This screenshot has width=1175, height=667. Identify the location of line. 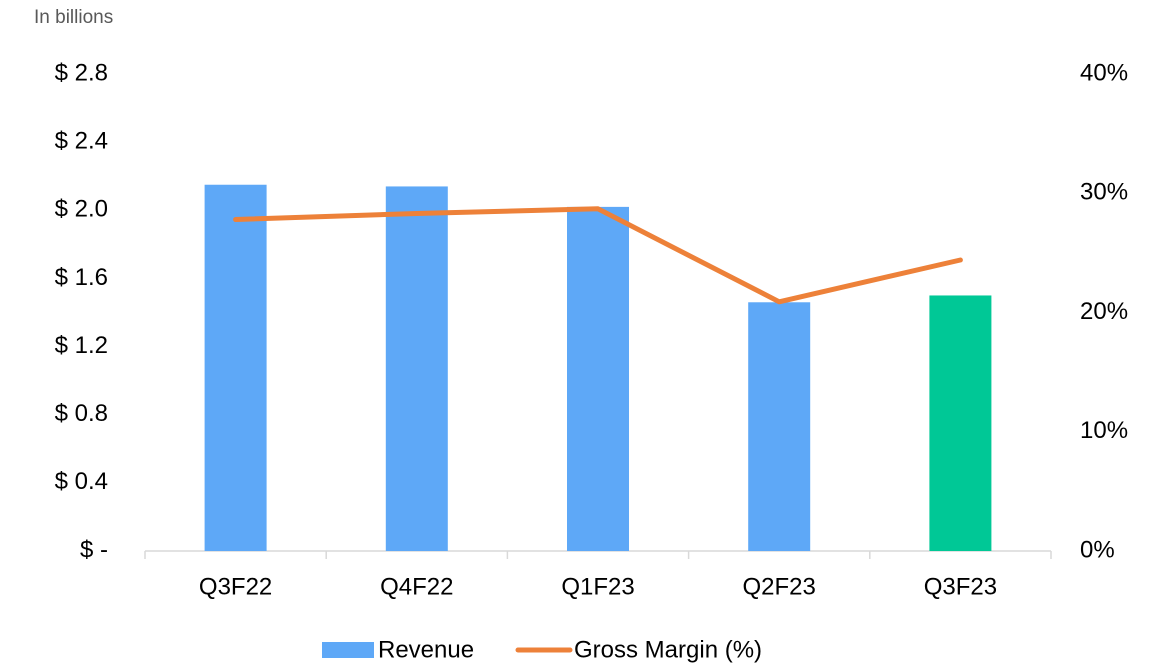
(598, 255).